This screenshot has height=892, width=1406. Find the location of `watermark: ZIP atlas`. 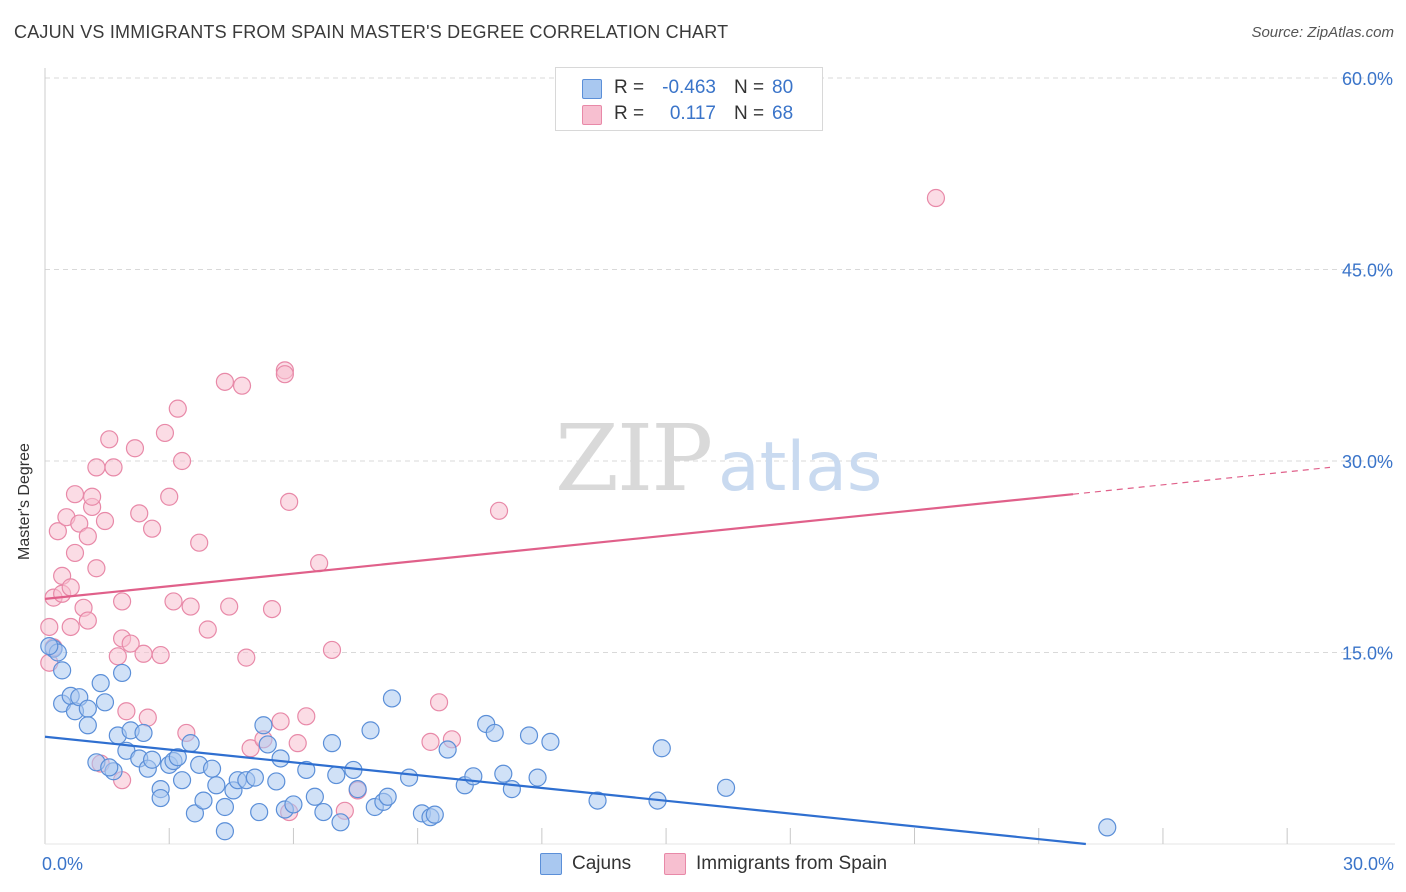

watermark: ZIP atlas is located at coordinates (718, 458).